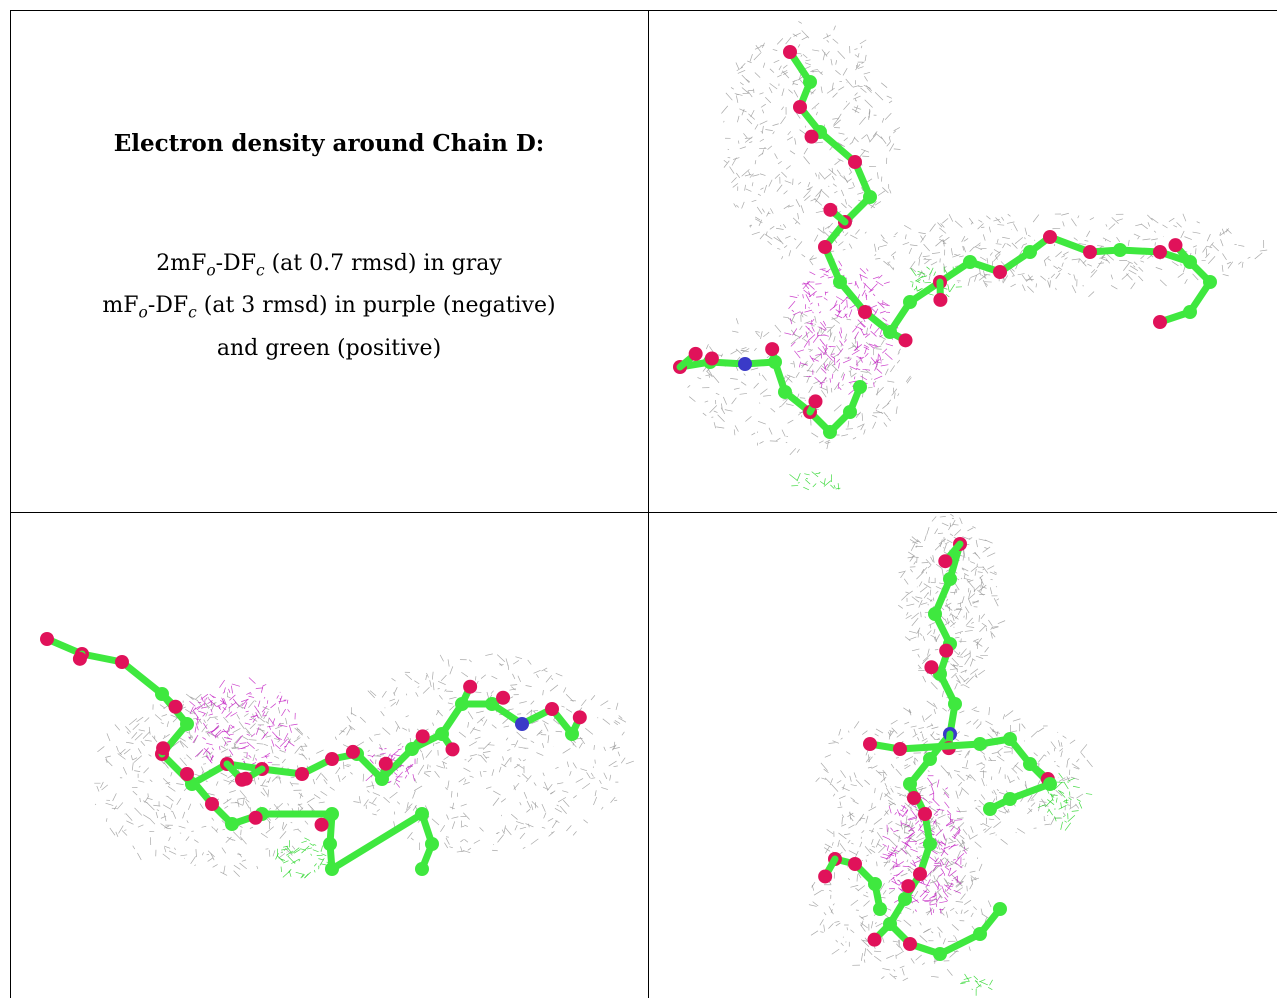 This screenshot has height=998, width=1277. I want to click on atom, so click(1050, 237).